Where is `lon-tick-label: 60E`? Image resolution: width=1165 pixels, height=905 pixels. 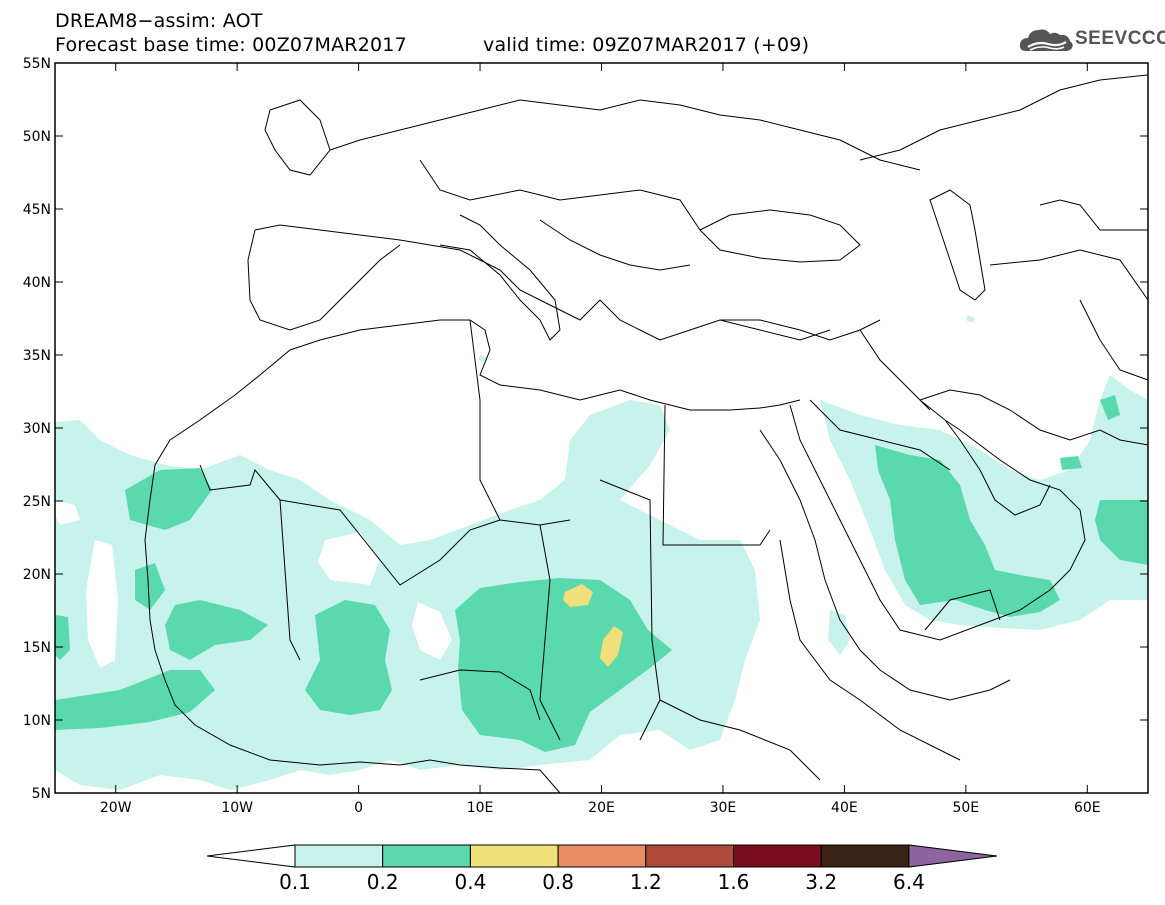 lon-tick-label: 60E is located at coordinates (1087, 808).